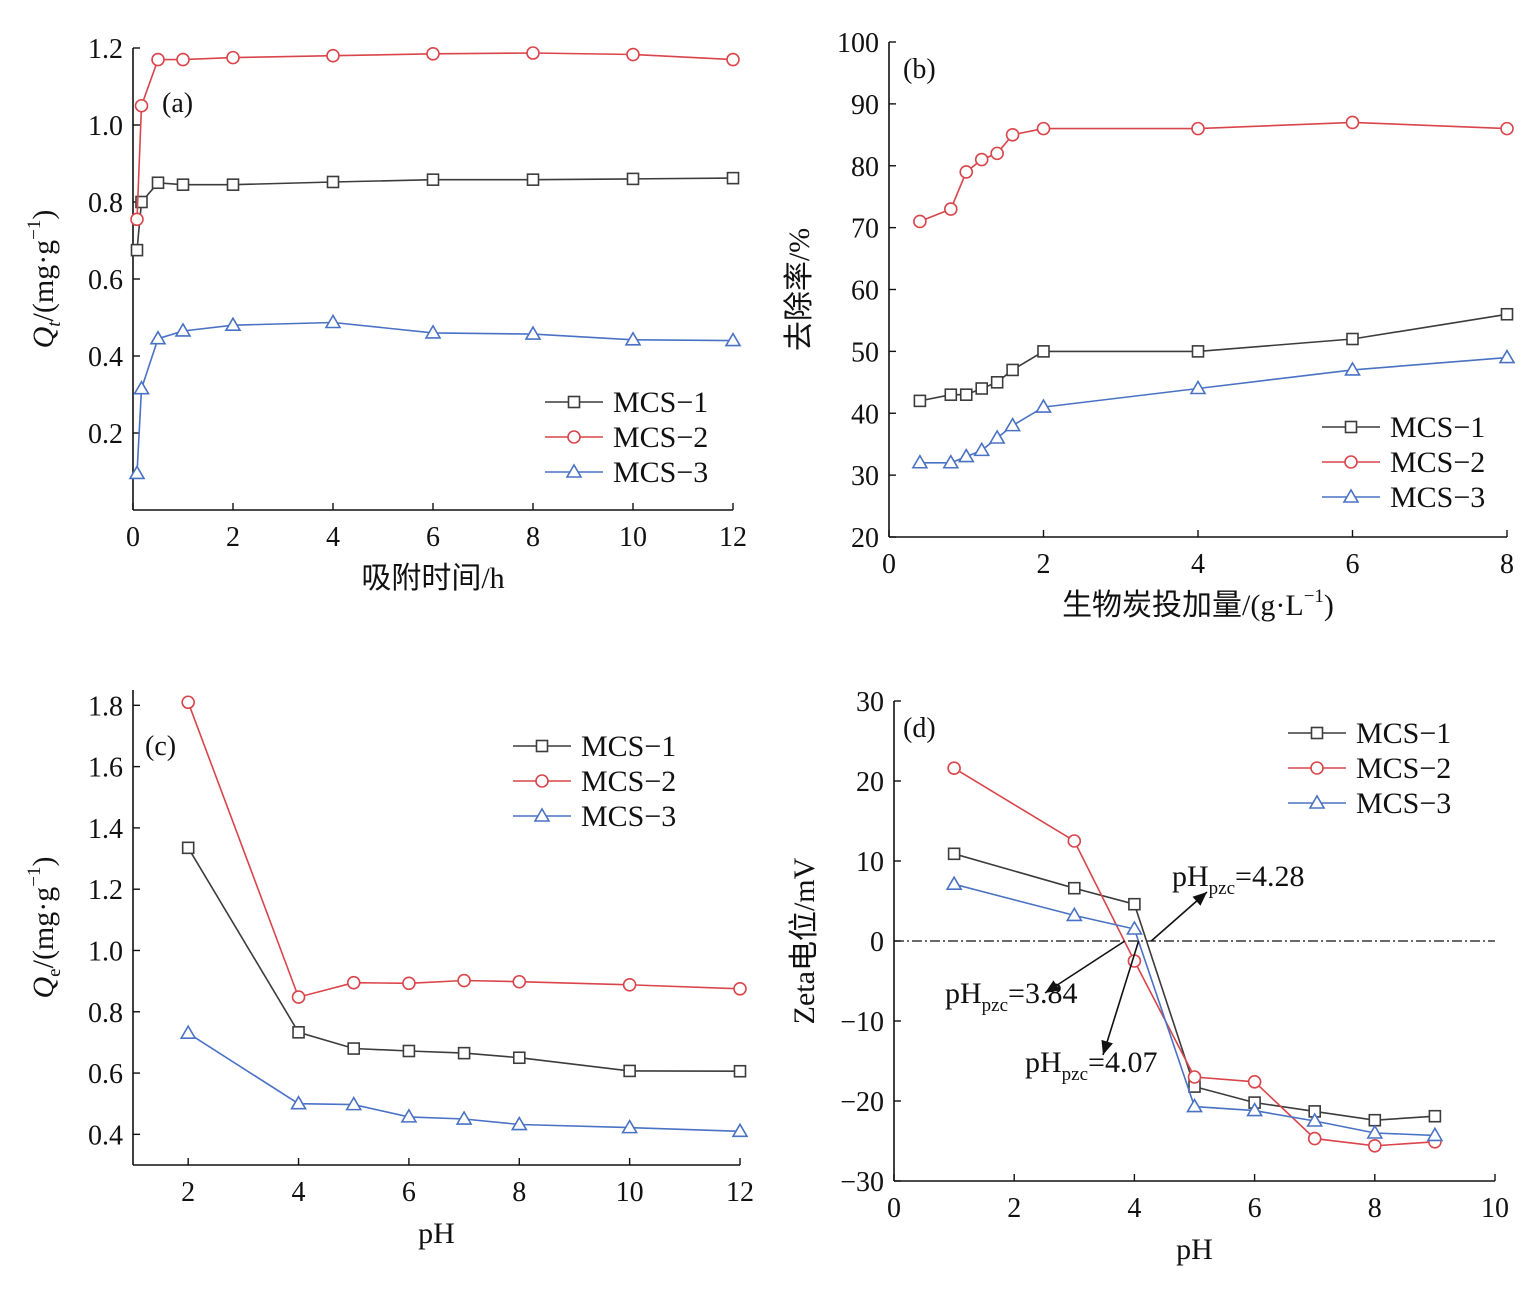  What do you see at coordinates (1121, 998) in the screenshot?
I see `pzc-arrow-line` at bounding box center [1121, 998].